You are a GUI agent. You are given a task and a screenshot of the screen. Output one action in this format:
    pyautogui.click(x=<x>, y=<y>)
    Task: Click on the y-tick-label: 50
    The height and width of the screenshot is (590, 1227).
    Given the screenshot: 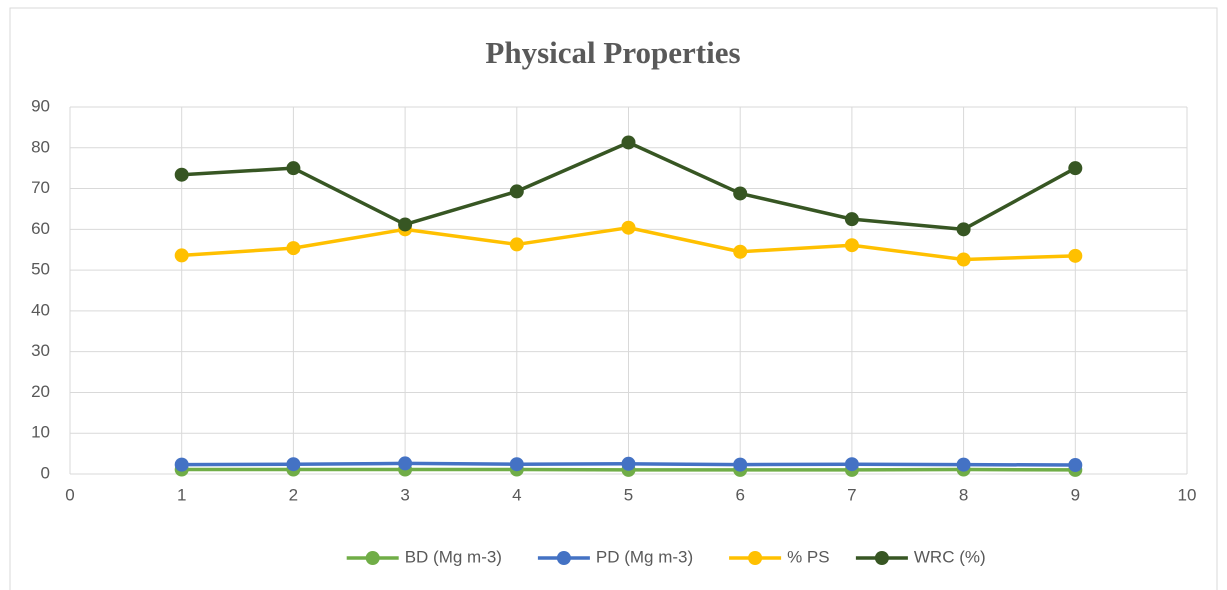 What is the action you would take?
    pyautogui.click(x=40, y=269)
    